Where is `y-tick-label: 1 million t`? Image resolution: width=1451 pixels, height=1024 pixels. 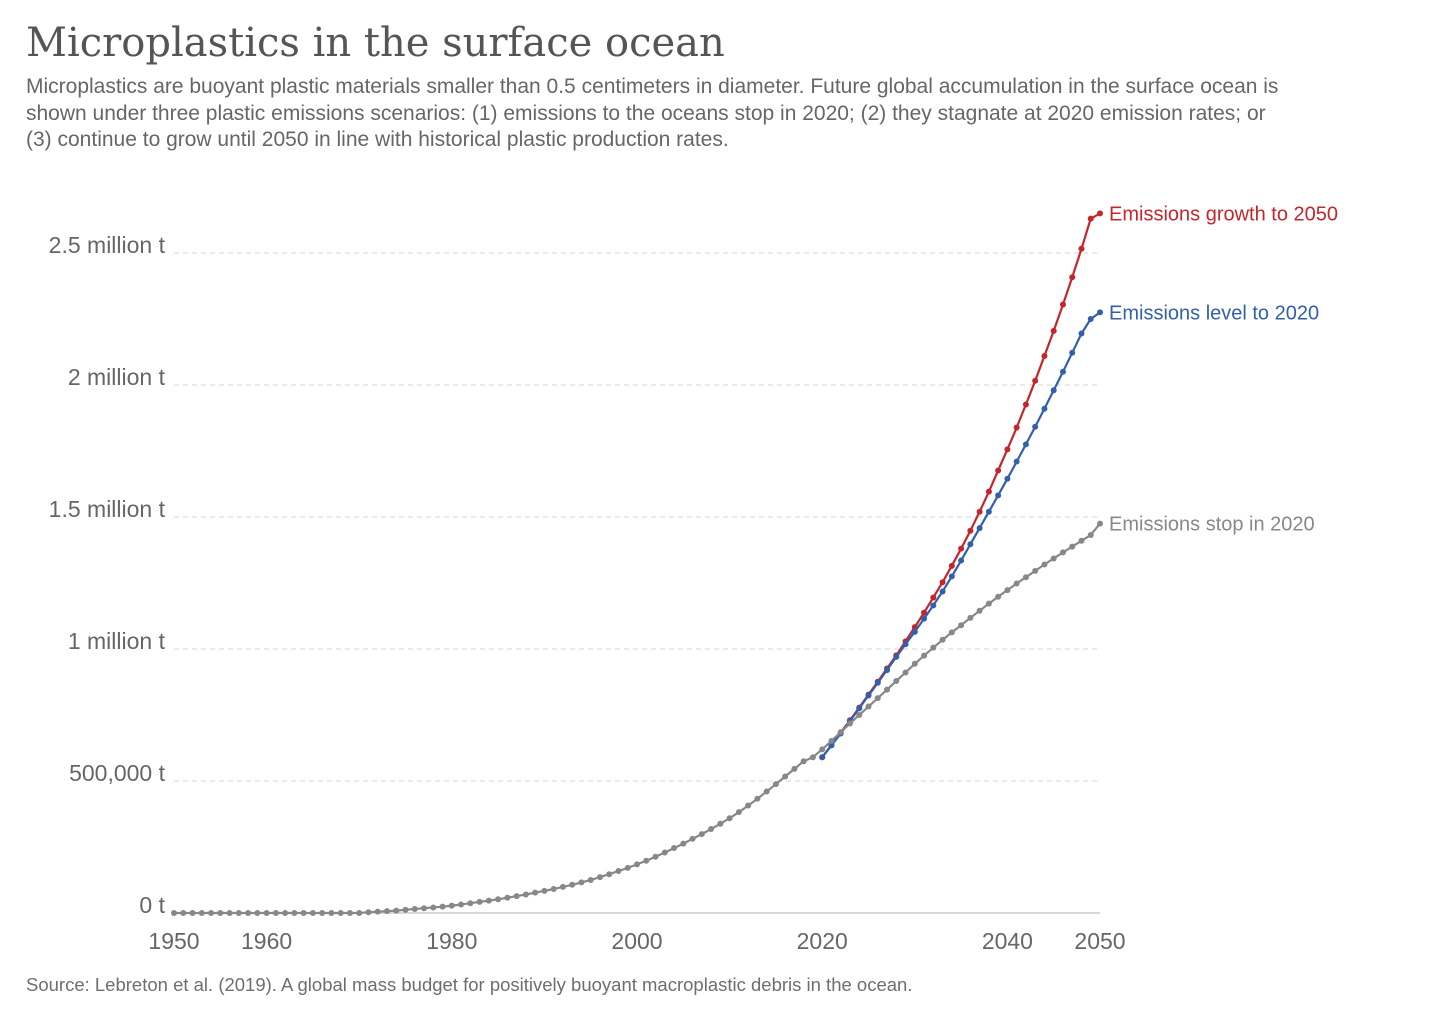 y-tick-label: 1 million t is located at coordinates (117, 641).